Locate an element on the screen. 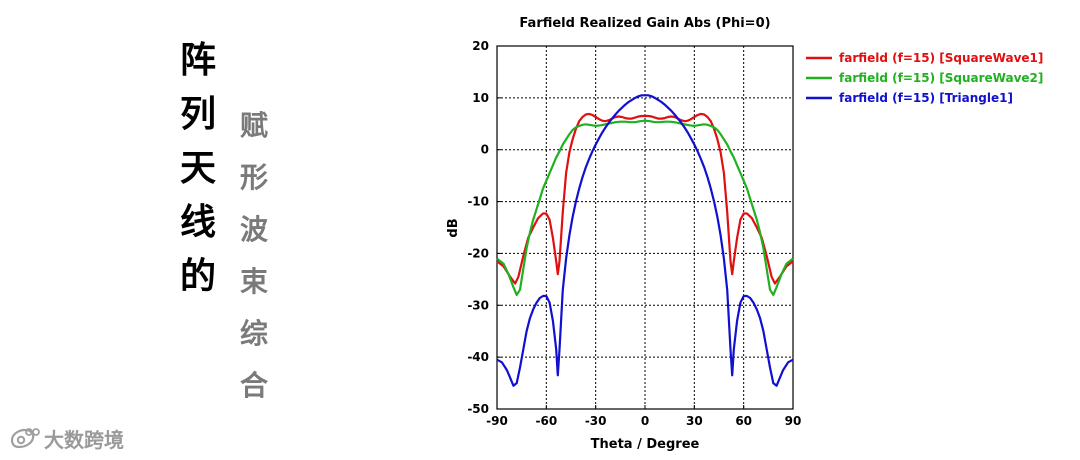  sub-title-char: 综 is located at coordinates (254, 333).